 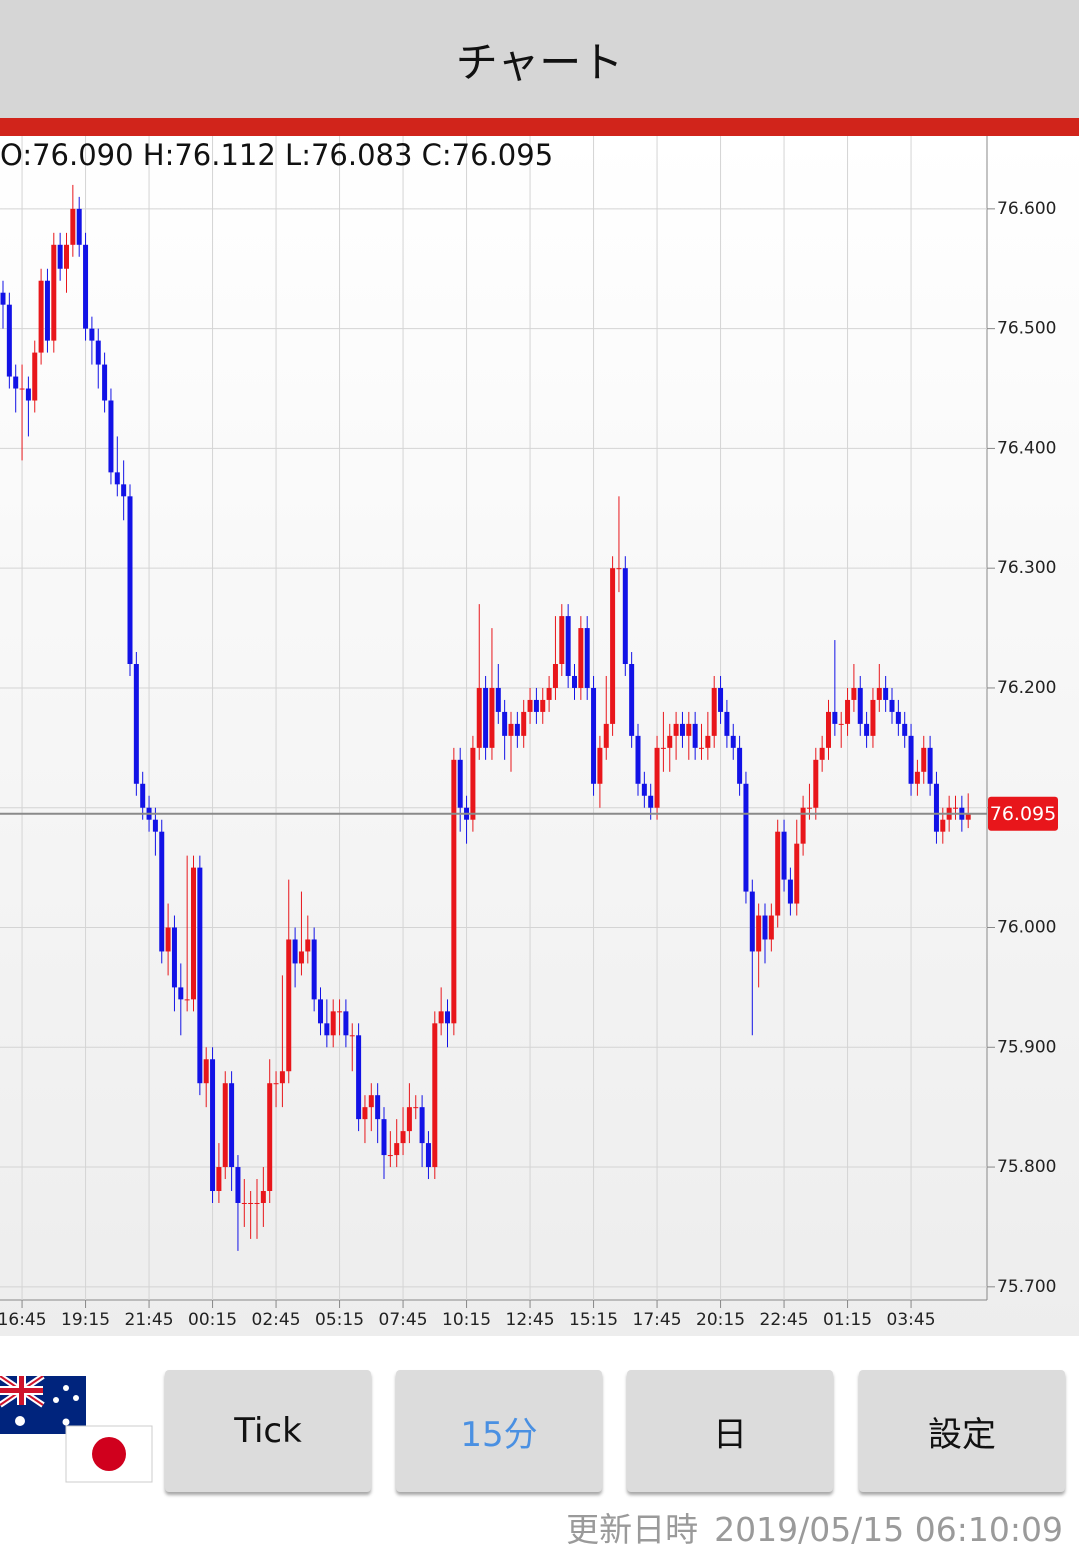 I want to click on accent-bar, so click(x=539, y=127).